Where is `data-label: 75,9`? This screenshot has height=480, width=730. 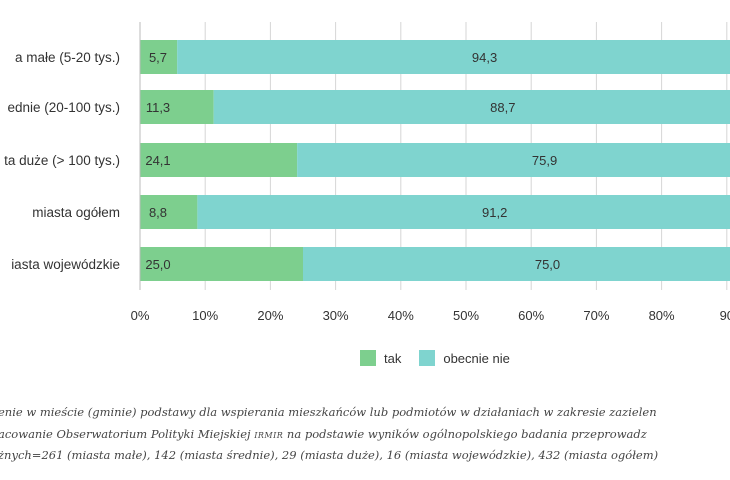
data-label: 75,9 is located at coordinates (544, 160).